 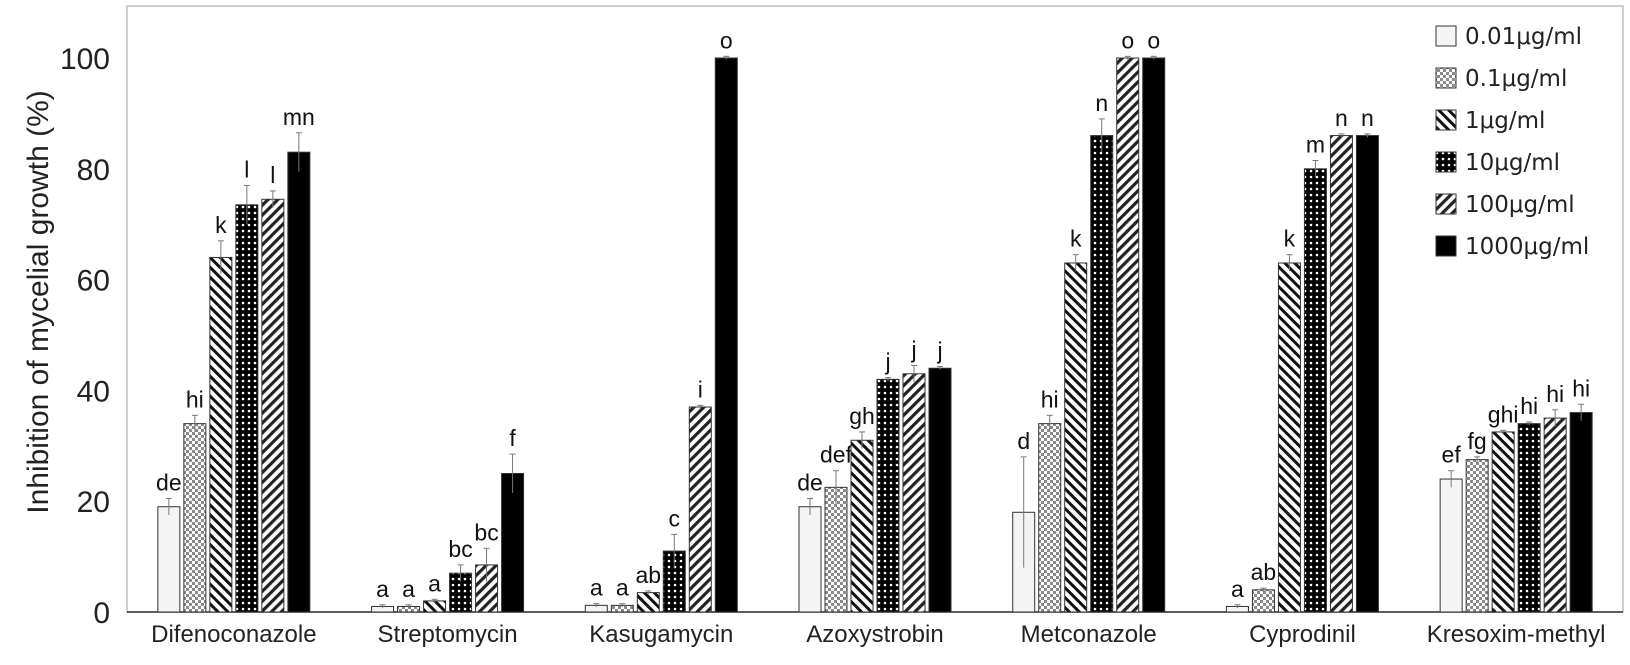 I want to click on category-label: Cyprodinil, so click(x=1302, y=634).